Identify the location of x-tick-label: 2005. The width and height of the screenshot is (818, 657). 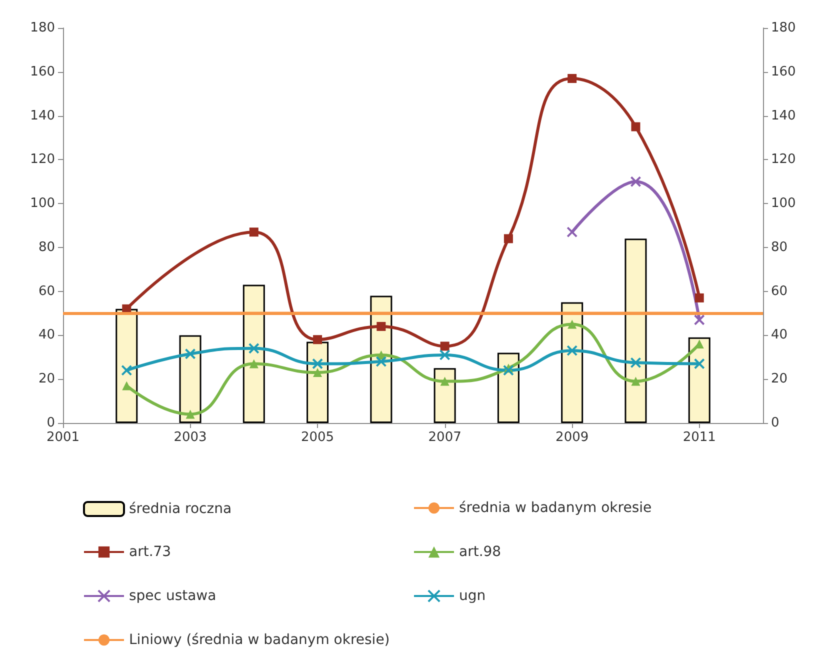
(317, 437).